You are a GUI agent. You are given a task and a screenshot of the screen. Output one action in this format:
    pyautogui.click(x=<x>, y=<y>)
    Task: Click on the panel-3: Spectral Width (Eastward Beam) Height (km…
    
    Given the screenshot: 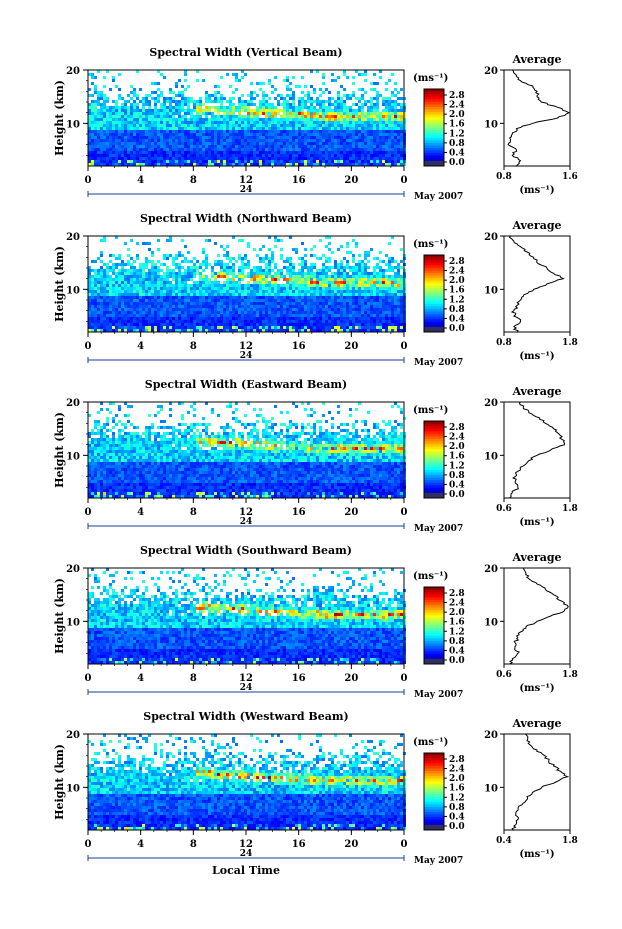 What is the action you would take?
    pyautogui.click(x=315, y=456)
    